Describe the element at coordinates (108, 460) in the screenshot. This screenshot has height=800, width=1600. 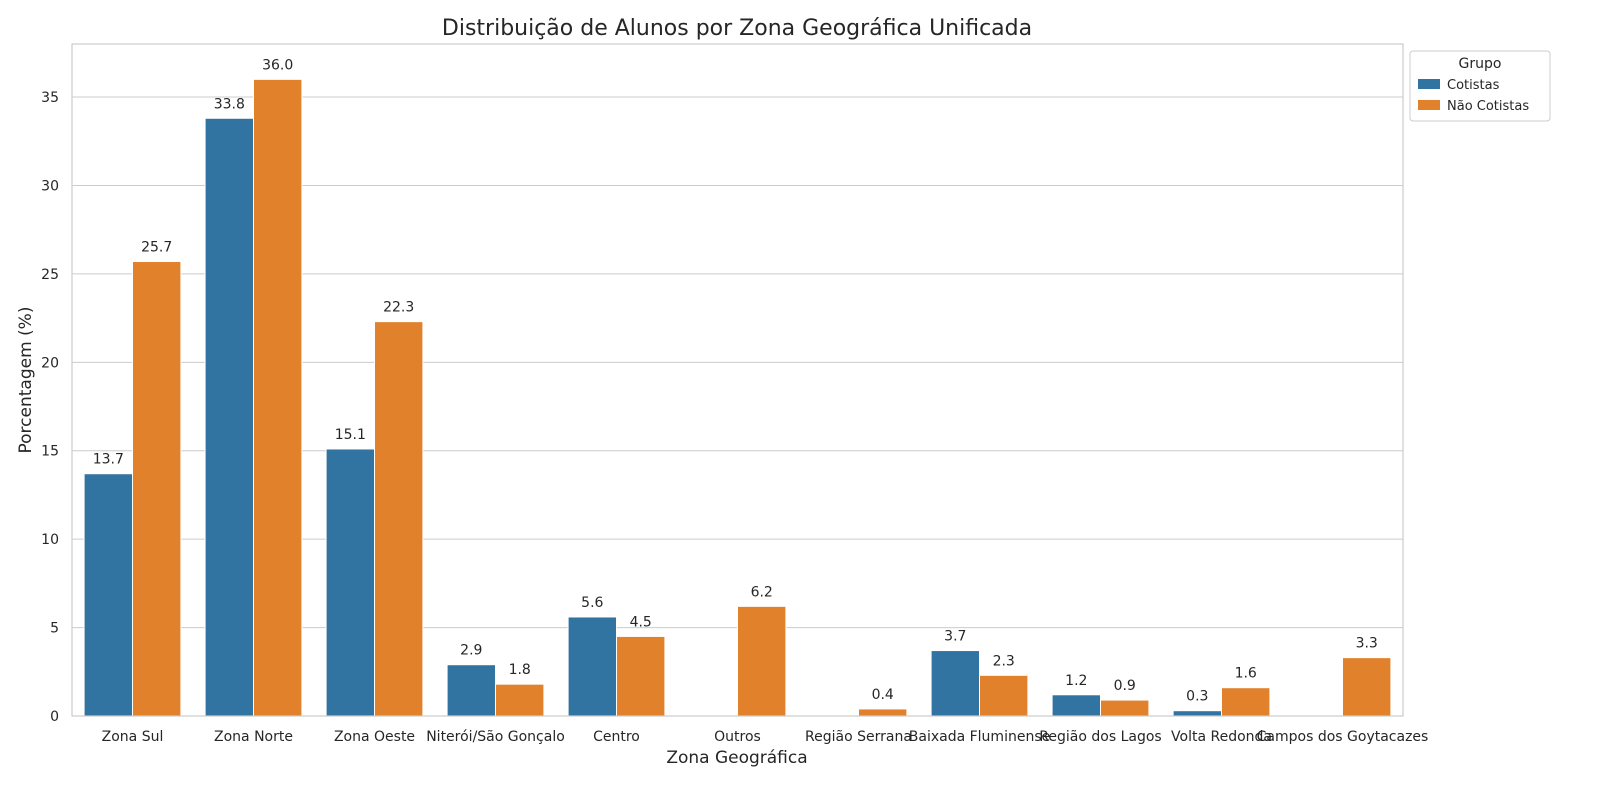
I see `bar-label-cotistas-zona-sul: 13.7` at that location.